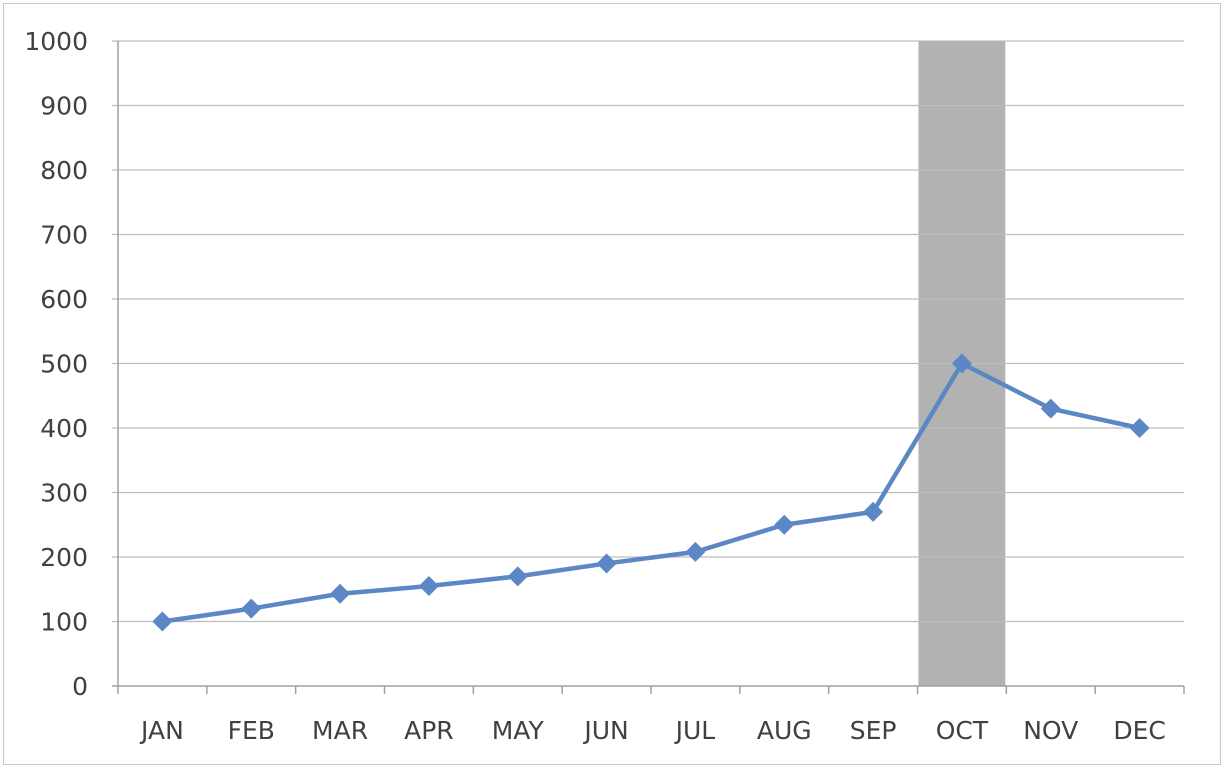 The height and width of the screenshot is (770, 1226). I want to click on y-tick-label: 200, so click(64, 557).